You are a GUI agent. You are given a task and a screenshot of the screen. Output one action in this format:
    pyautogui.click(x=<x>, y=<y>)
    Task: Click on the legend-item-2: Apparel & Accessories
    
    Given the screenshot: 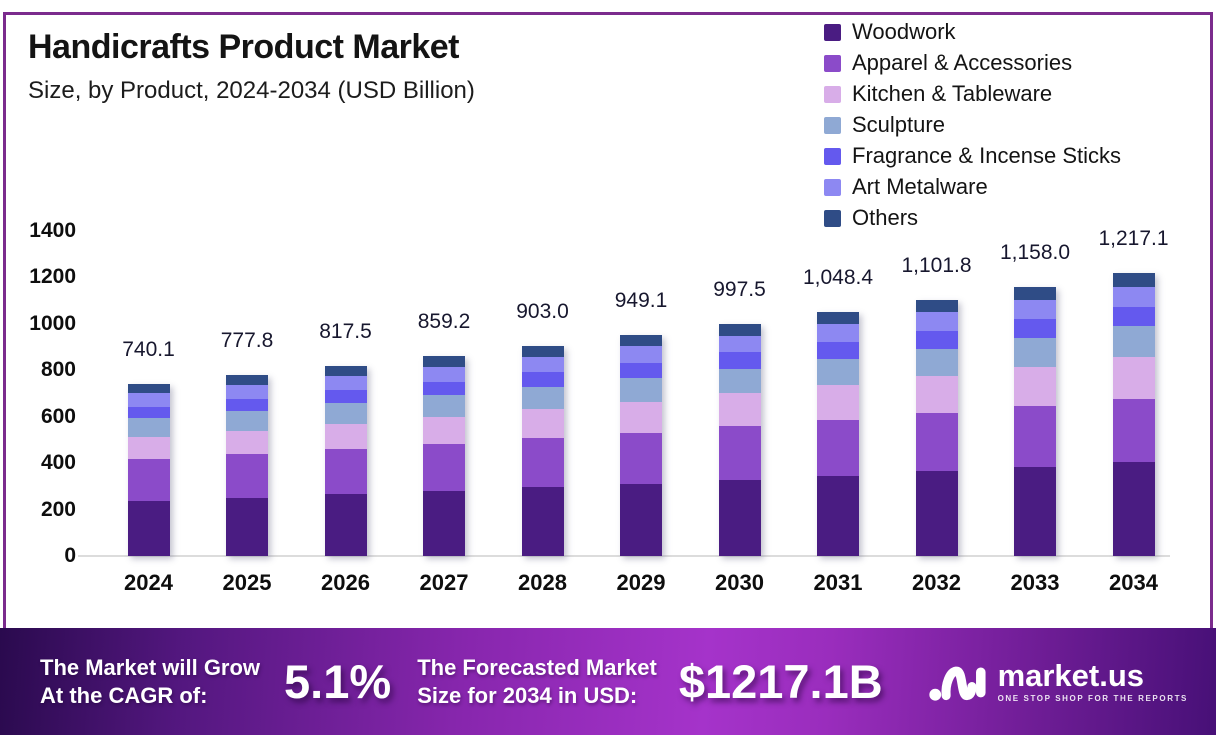 What is the action you would take?
    pyautogui.click(x=972, y=63)
    